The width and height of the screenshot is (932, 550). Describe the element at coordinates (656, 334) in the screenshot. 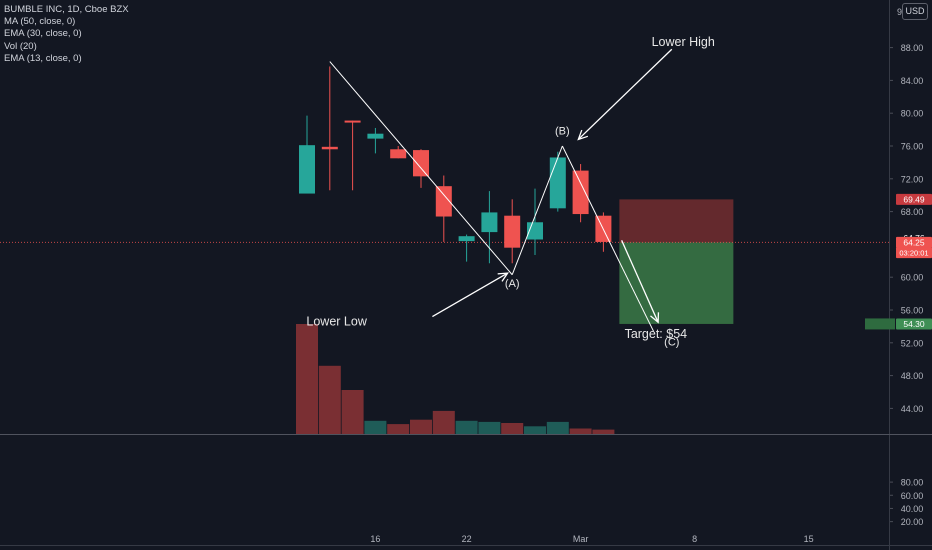

I see `annotation-label: Target: $54` at that location.